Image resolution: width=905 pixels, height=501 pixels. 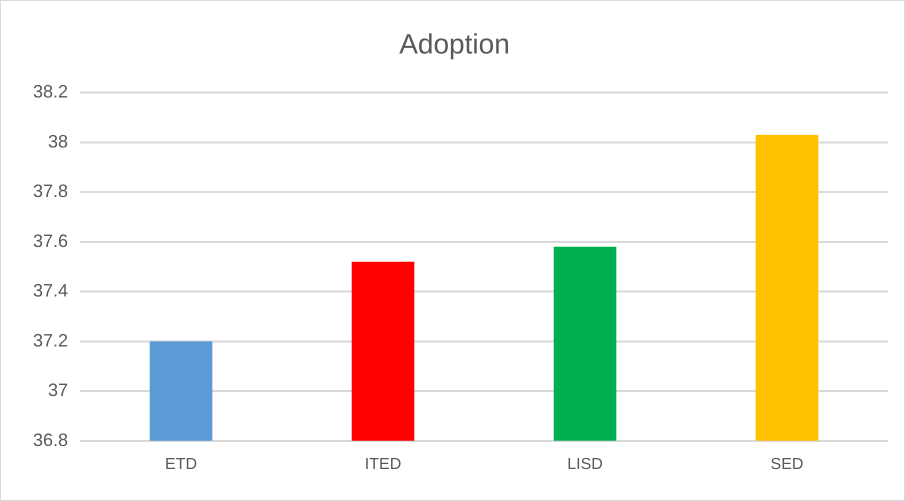 What do you see at coordinates (50, 340) in the screenshot?
I see `y-tick-label: 37.2` at bounding box center [50, 340].